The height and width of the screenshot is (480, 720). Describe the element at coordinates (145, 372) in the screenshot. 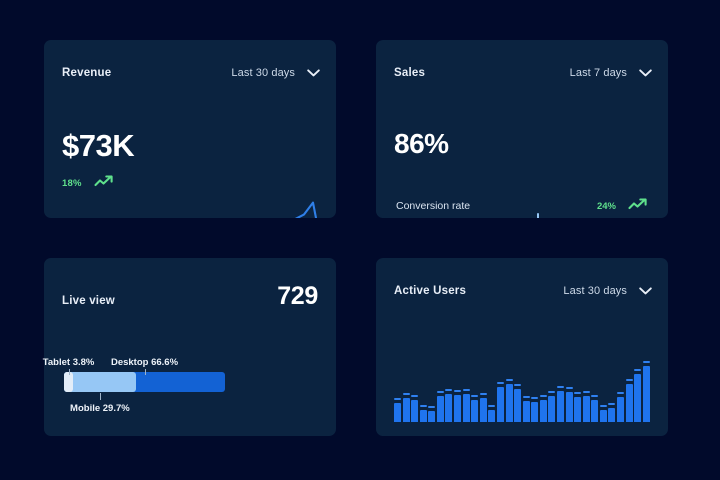

I see `segment-leader-desktop` at that location.